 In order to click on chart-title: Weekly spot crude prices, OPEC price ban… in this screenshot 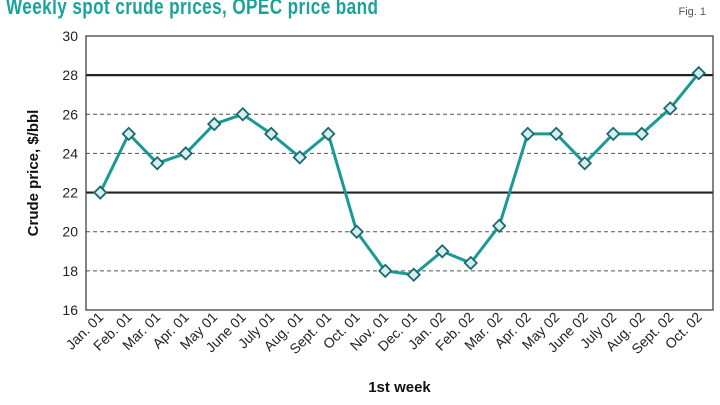, I will do `click(192, 9)`.